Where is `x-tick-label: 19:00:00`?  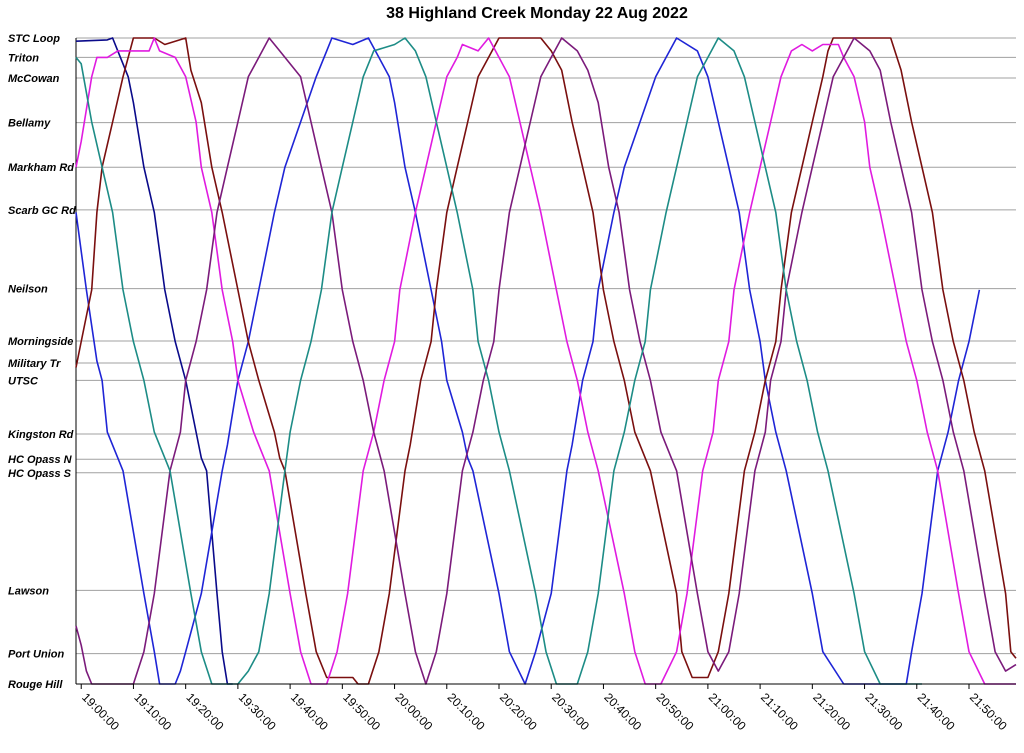 x-tick-label: 19:00:00 is located at coordinates (100, 711).